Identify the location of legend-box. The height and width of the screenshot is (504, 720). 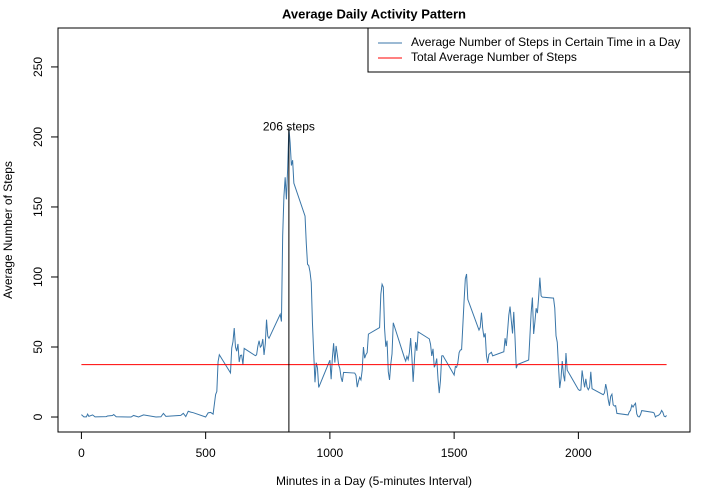
(529, 50).